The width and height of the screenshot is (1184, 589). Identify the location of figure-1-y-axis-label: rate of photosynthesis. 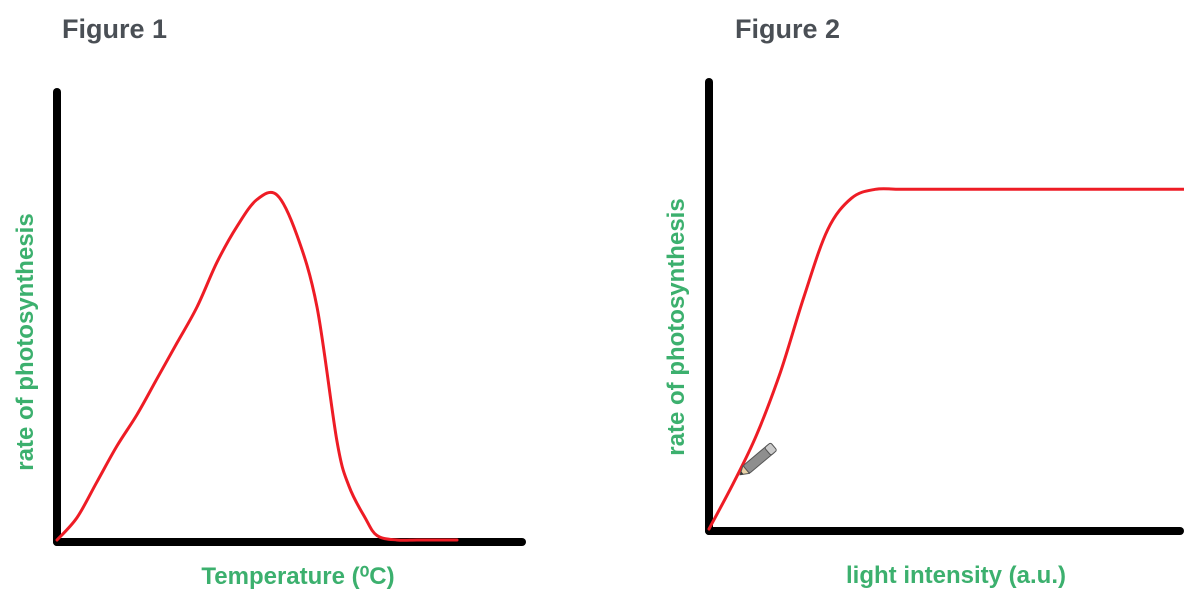
(25, 341).